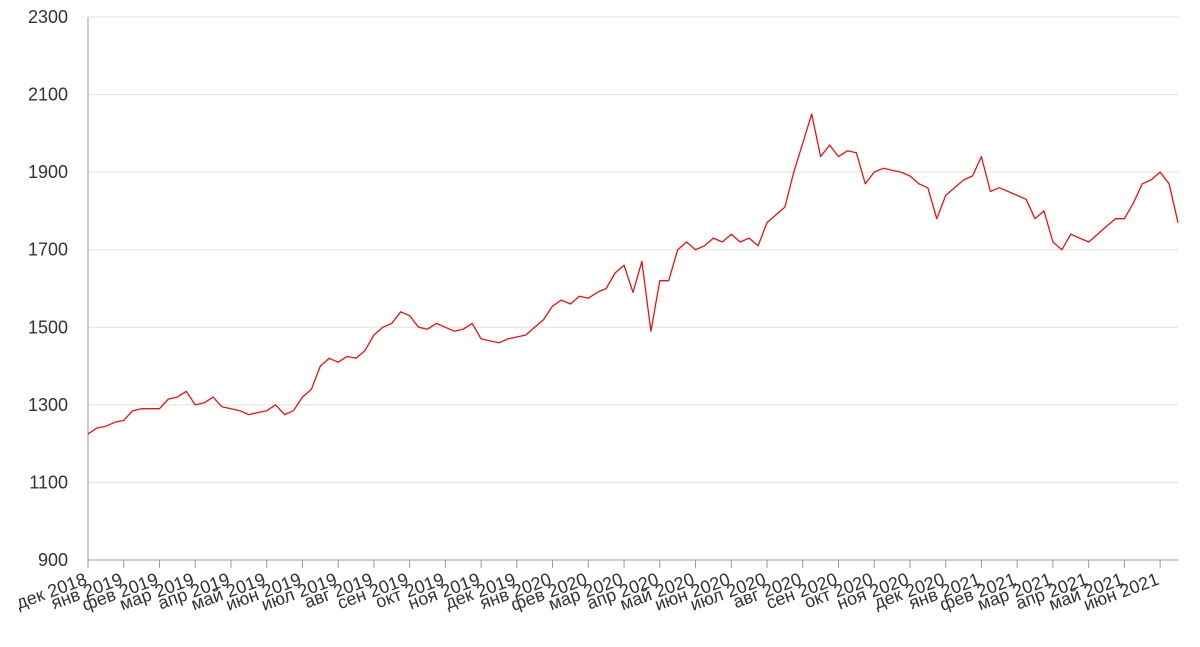 The image size is (1200, 647). What do you see at coordinates (48, 327) in the screenshot?
I see `y-tick-label: 1500` at bounding box center [48, 327].